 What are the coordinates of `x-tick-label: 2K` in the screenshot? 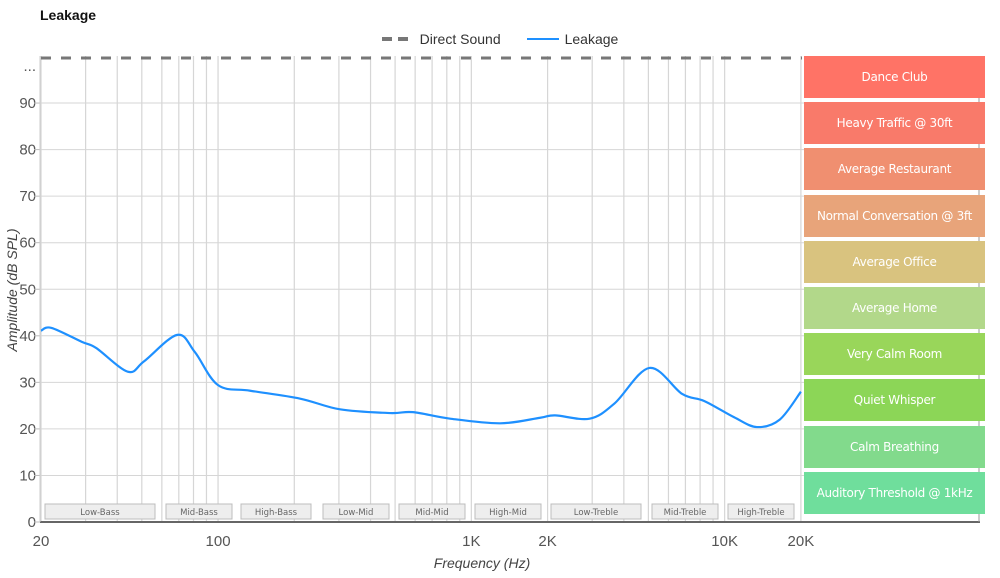 It's located at (547, 541).